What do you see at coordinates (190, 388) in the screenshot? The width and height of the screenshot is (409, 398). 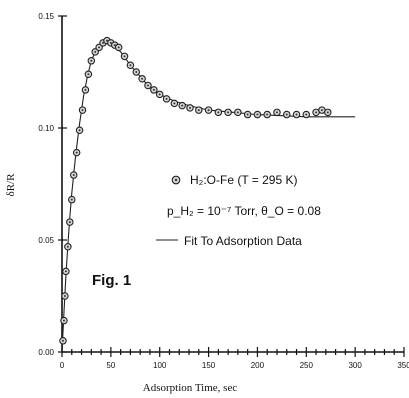 I see `x-axis-title: Adsorption Time, sec` at bounding box center [190, 388].